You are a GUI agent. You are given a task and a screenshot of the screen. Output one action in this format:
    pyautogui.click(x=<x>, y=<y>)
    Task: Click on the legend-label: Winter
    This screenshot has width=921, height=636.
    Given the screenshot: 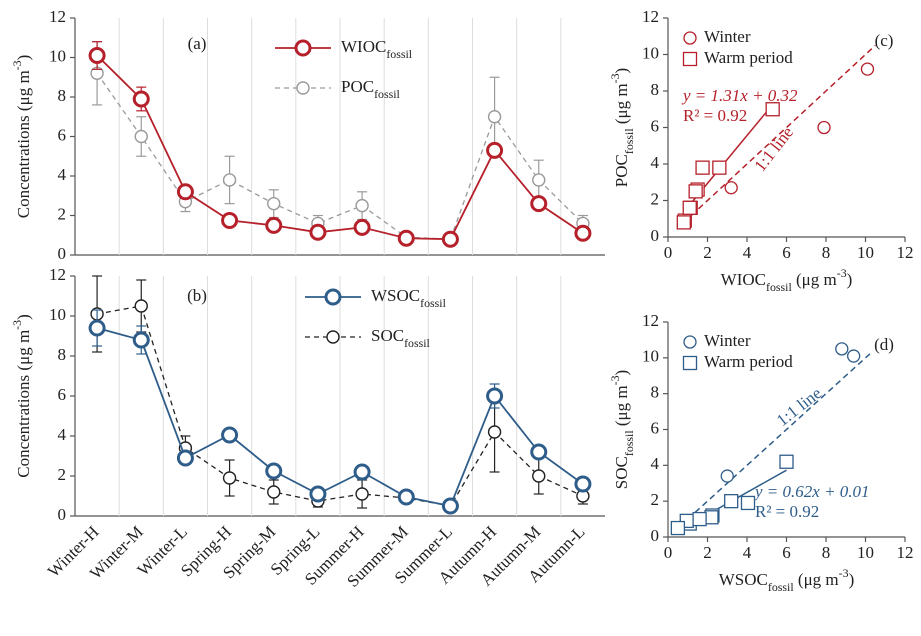 What is the action you would take?
    pyautogui.click(x=727, y=340)
    